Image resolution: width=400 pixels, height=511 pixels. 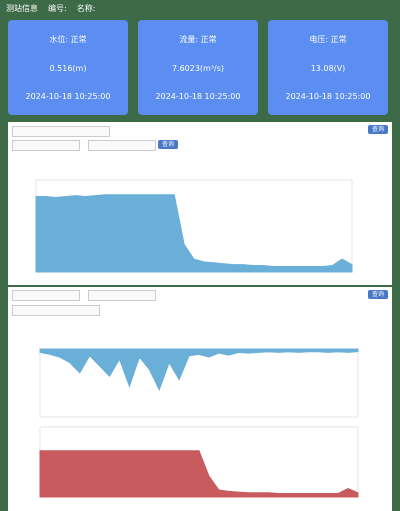 I want to click on header: 测站信息 编号: 名称:, so click(x=55, y=8).